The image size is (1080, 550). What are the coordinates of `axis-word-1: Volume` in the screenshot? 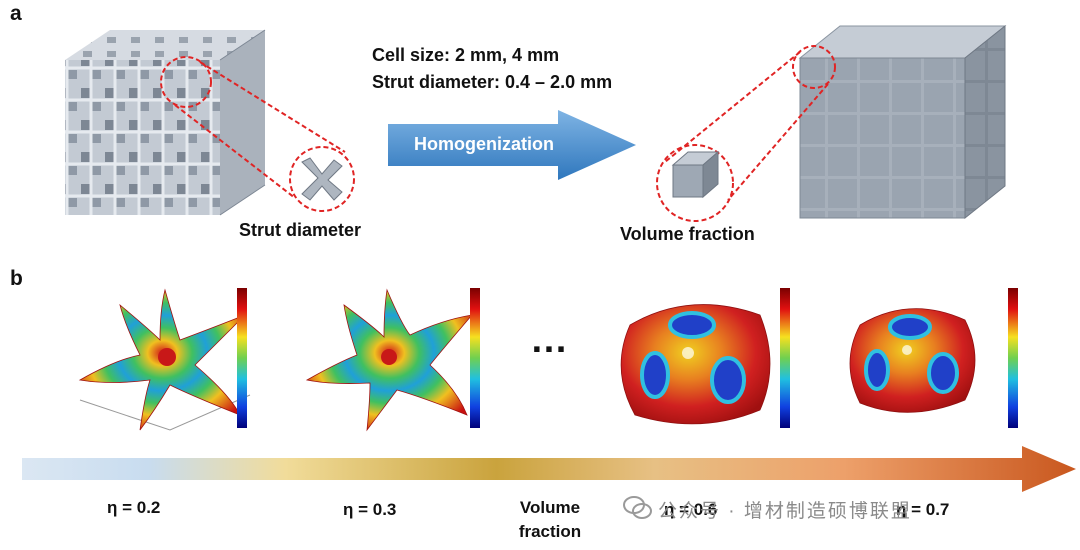 It's located at (550, 507).